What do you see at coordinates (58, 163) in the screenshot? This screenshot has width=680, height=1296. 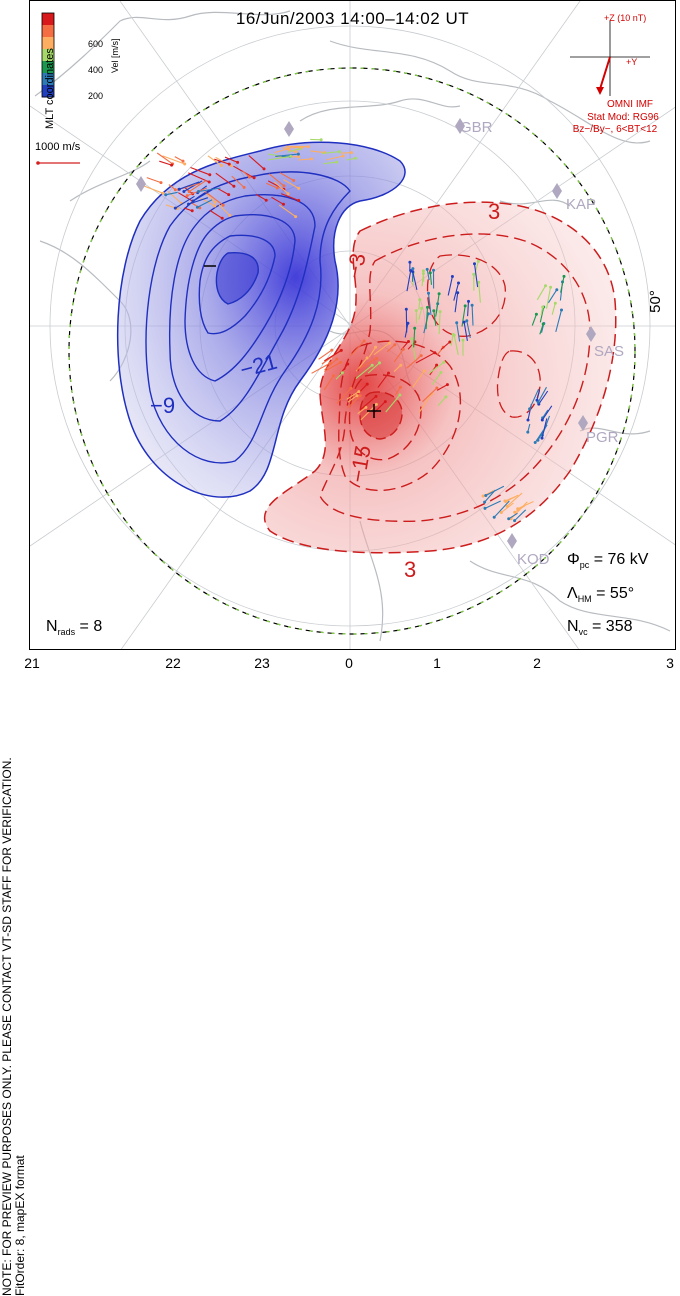 I see `scale-vector` at bounding box center [58, 163].